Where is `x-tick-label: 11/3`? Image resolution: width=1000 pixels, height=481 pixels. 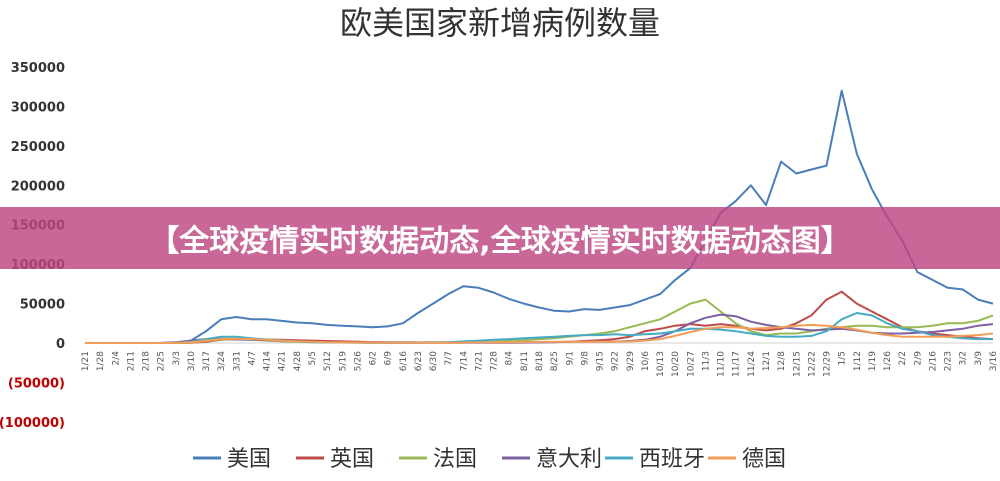
x-tick-label: 11/3 is located at coordinates (706, 361).